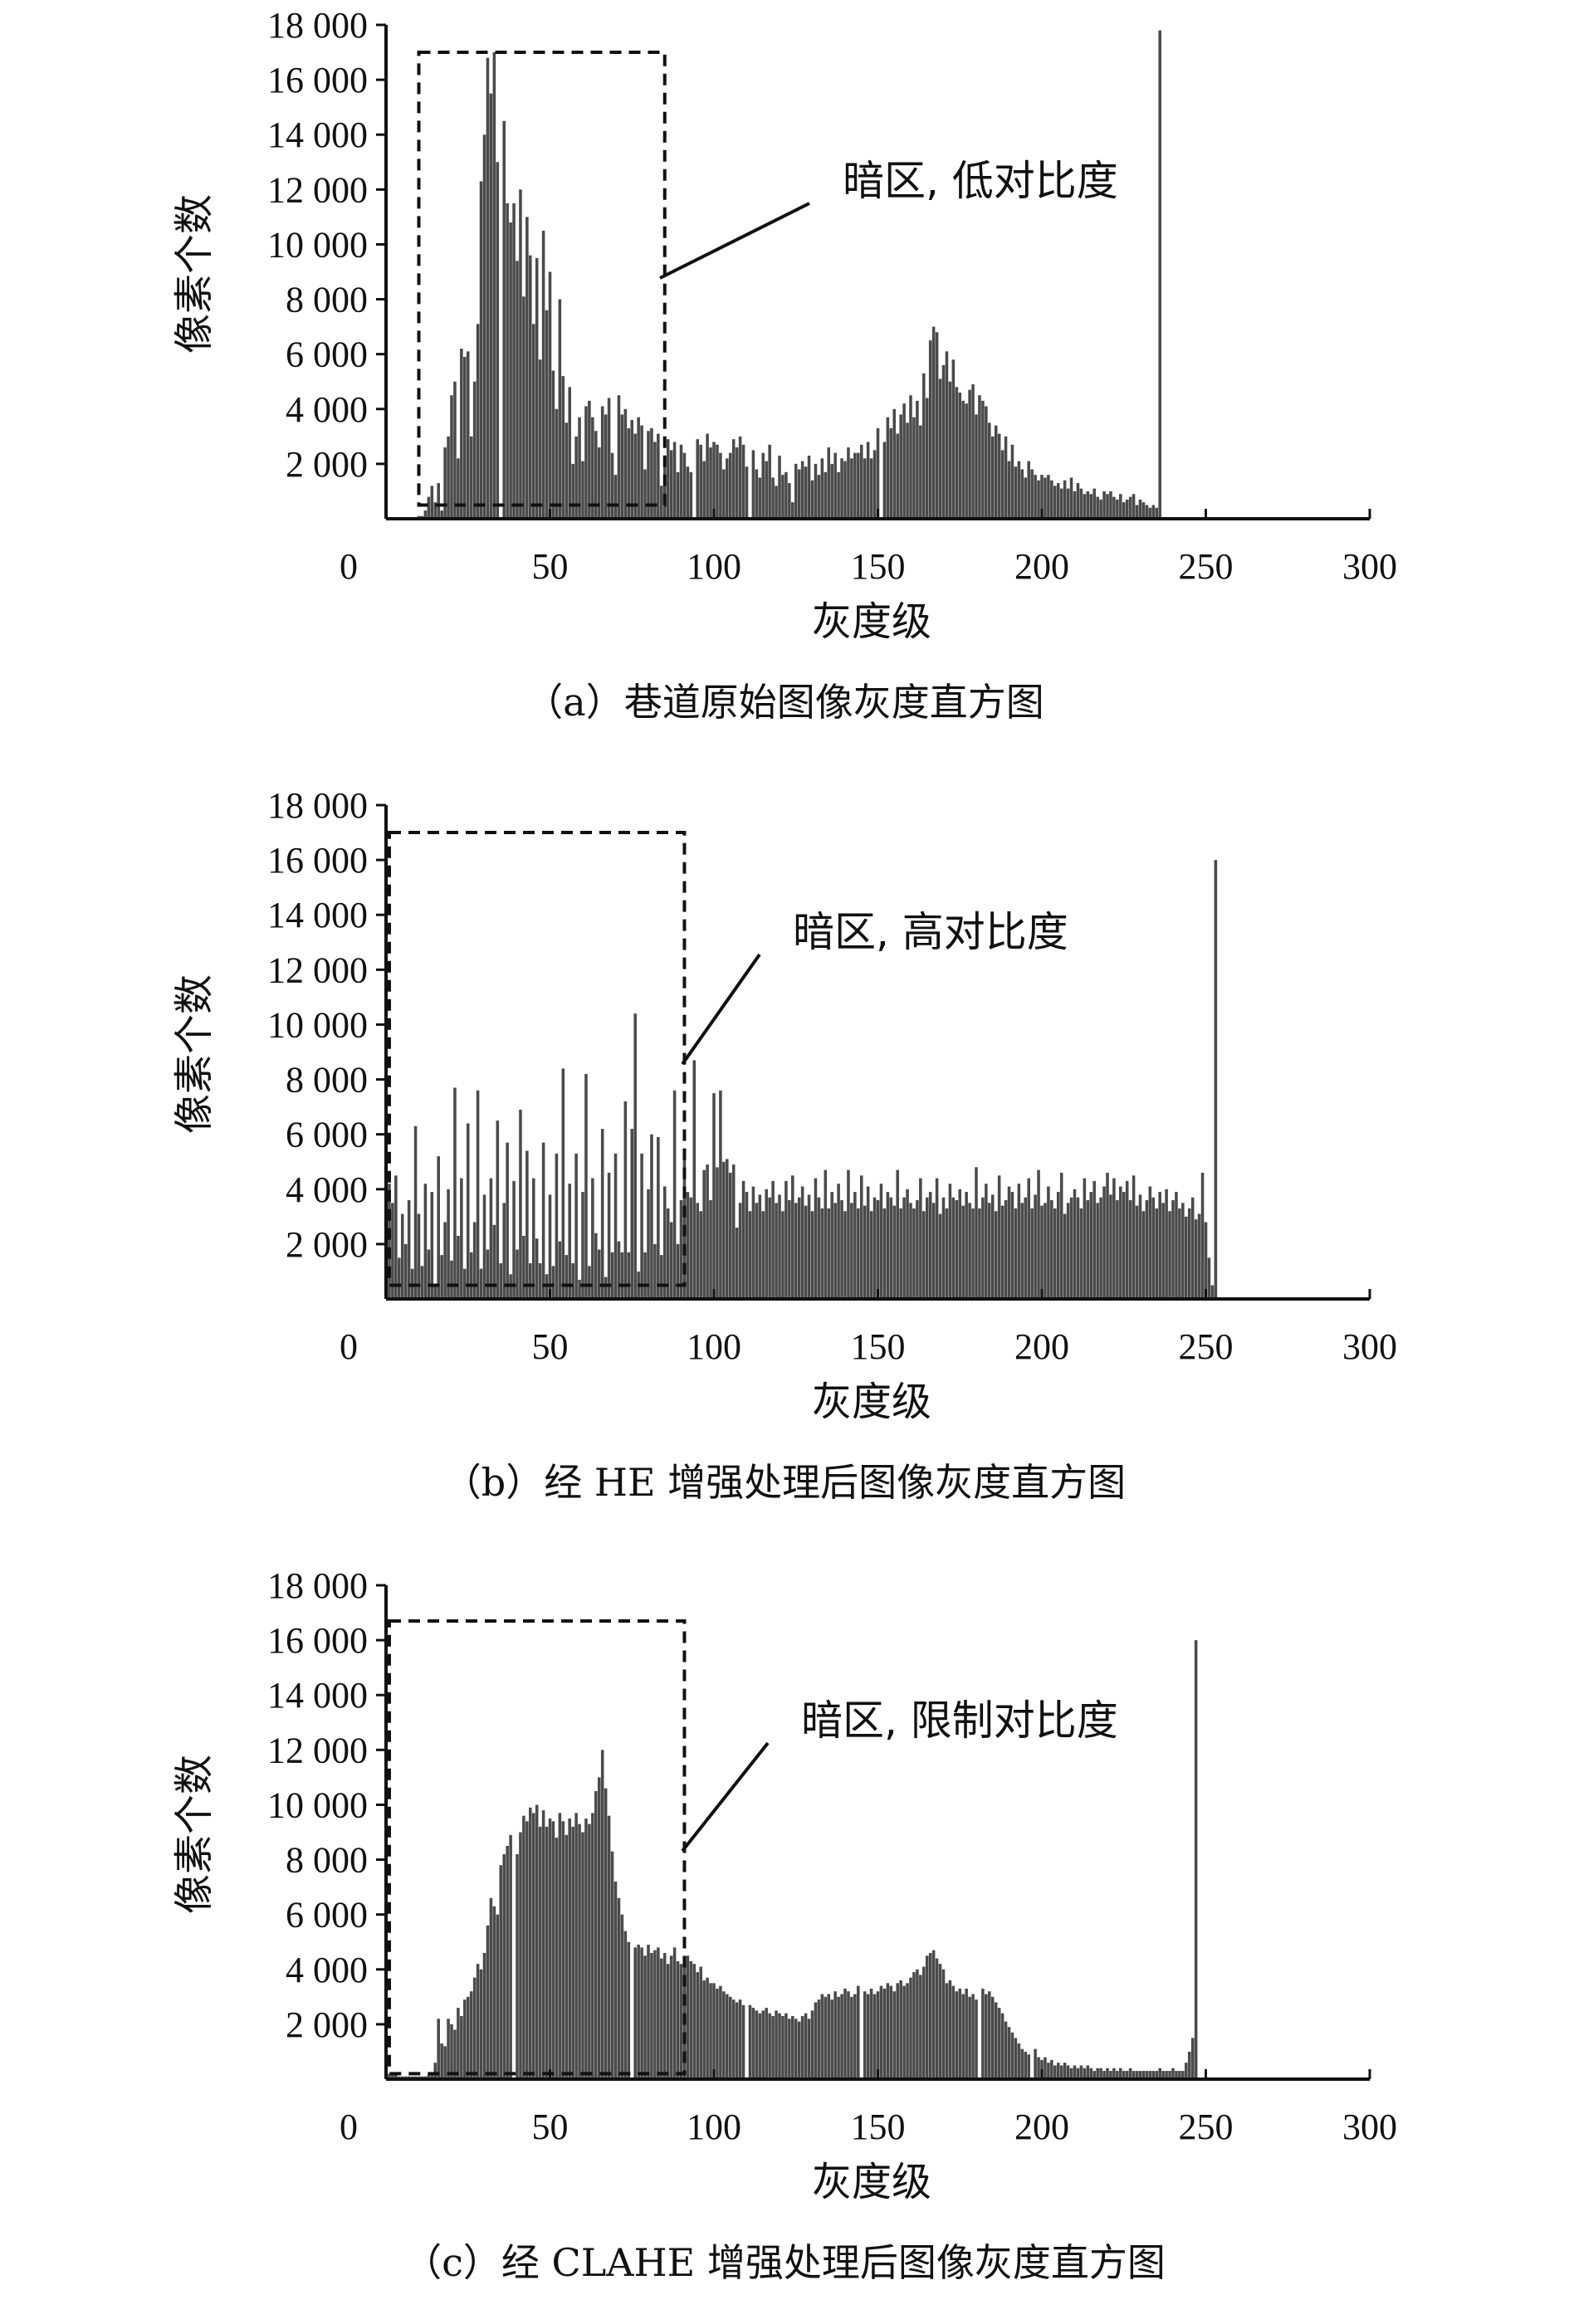  What do you see at coordinates (1041, 566) in the screenshot?
I see `x-tick-label-a: 200` at bounding box center [1041, 566].